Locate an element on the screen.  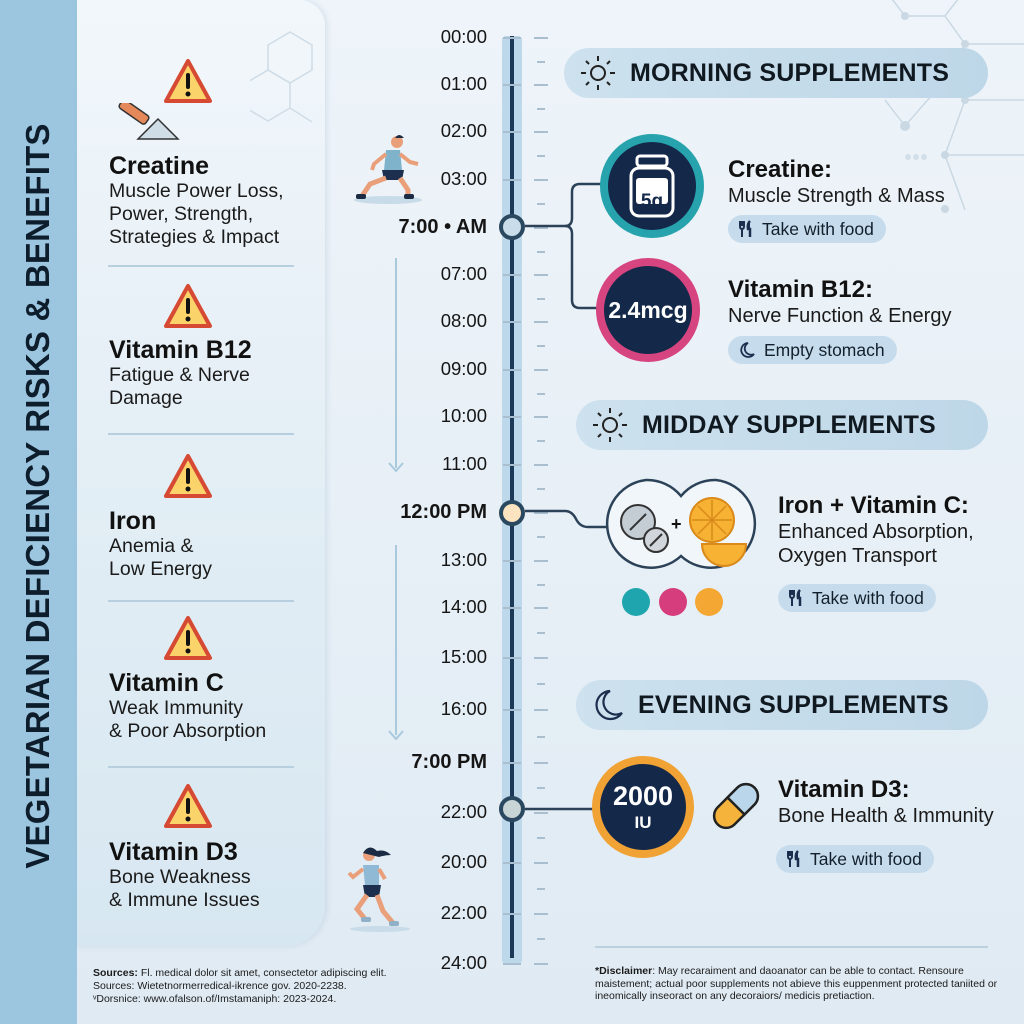
dose-value: 5g is located at coordinates (652, 201).